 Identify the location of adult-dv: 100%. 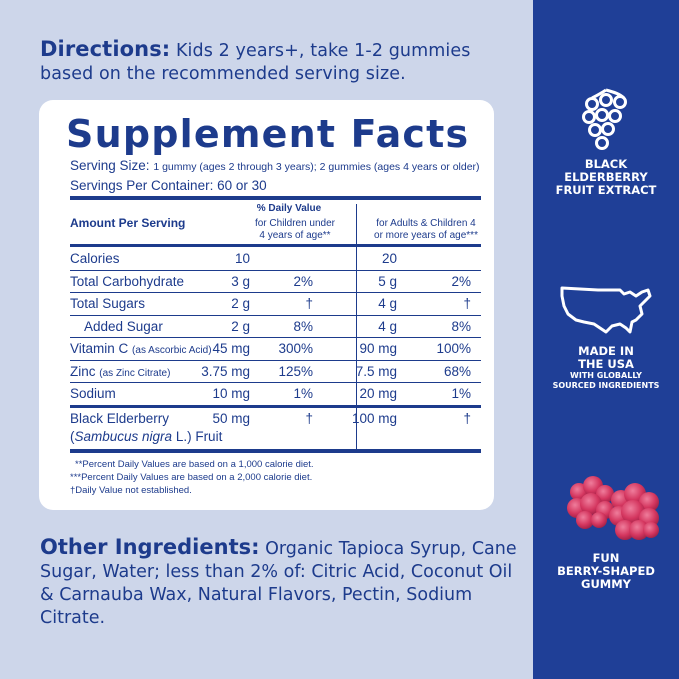
(453, 348).